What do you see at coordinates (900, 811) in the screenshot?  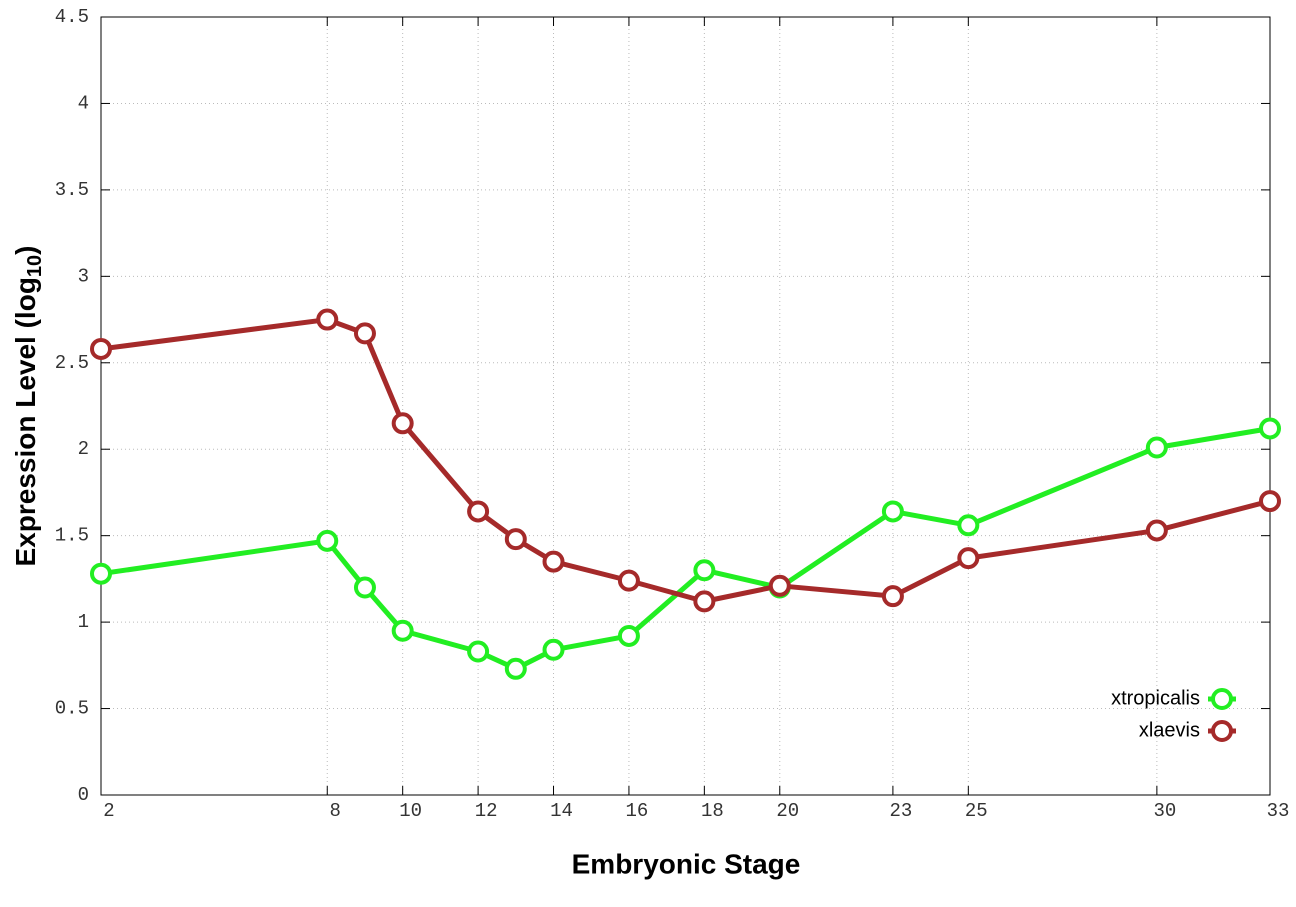 I see `x-tick-label: 23` at bounding box center [900, 811].